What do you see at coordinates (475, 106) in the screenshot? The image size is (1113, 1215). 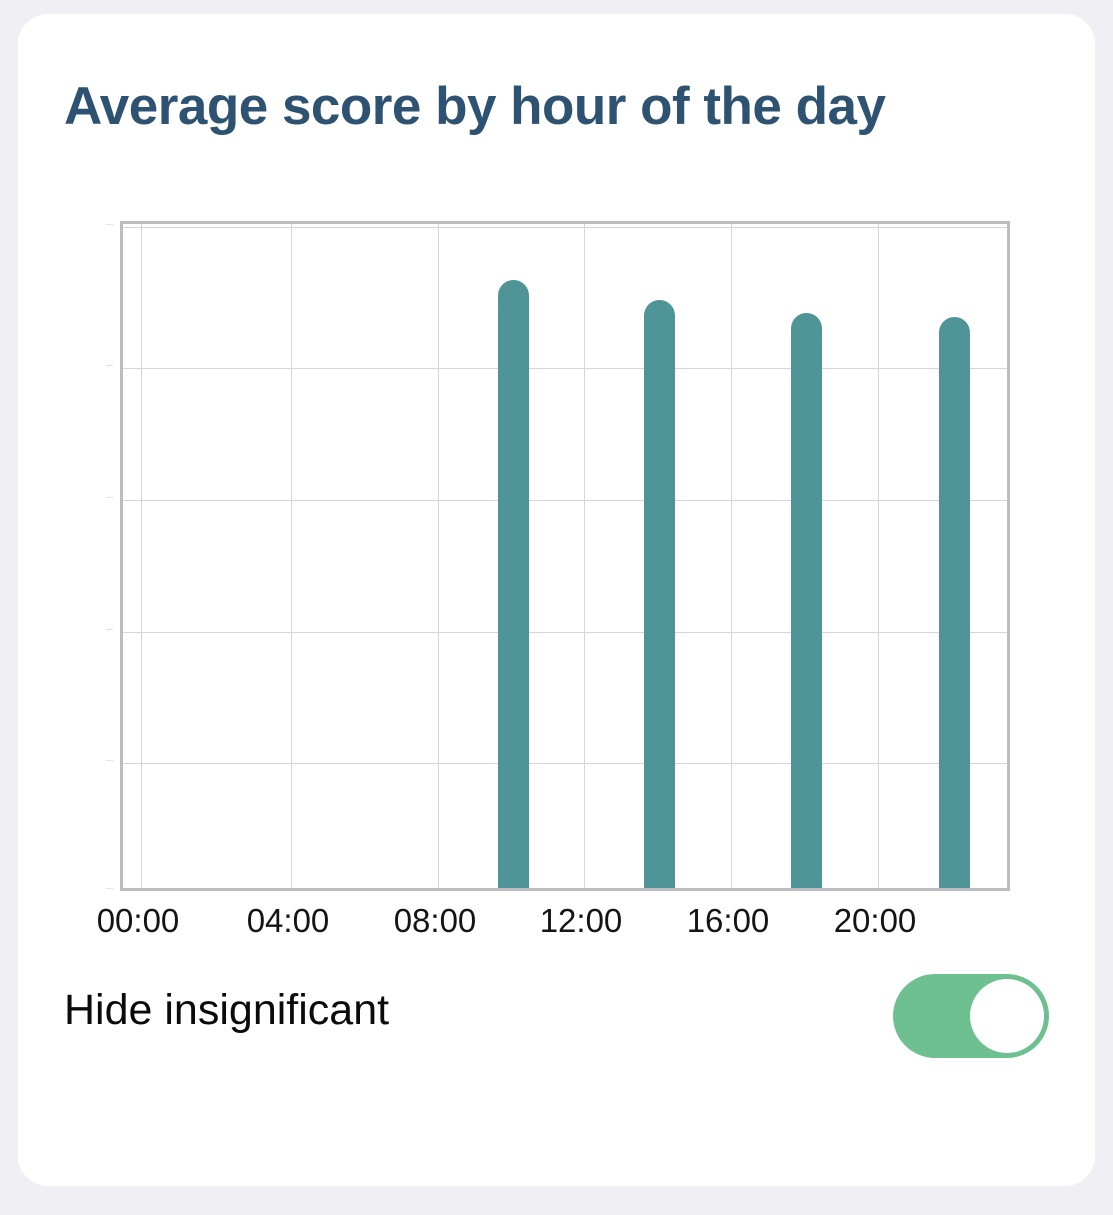 I see `page-title: Average score by hour of the day` at bounding box center [475, 106].